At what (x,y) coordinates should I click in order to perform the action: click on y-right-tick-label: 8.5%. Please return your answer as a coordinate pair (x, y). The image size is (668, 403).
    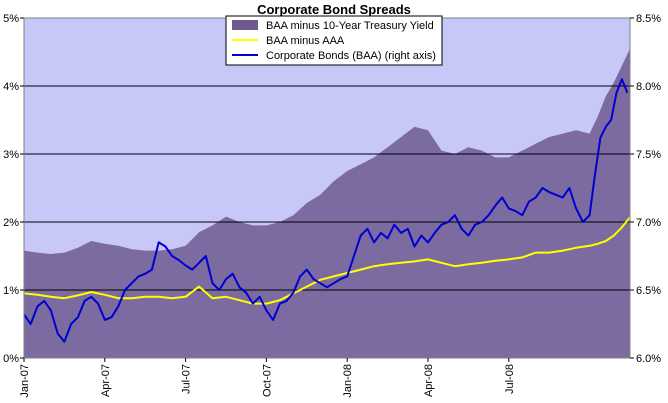
    Looking at the image, I should click on (648, 19).